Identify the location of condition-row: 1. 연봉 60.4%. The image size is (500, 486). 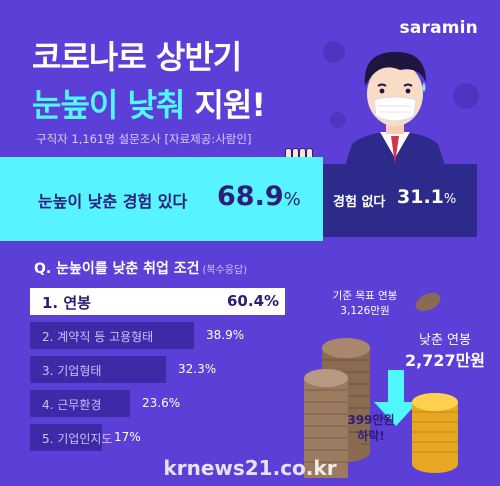
(157, 301).